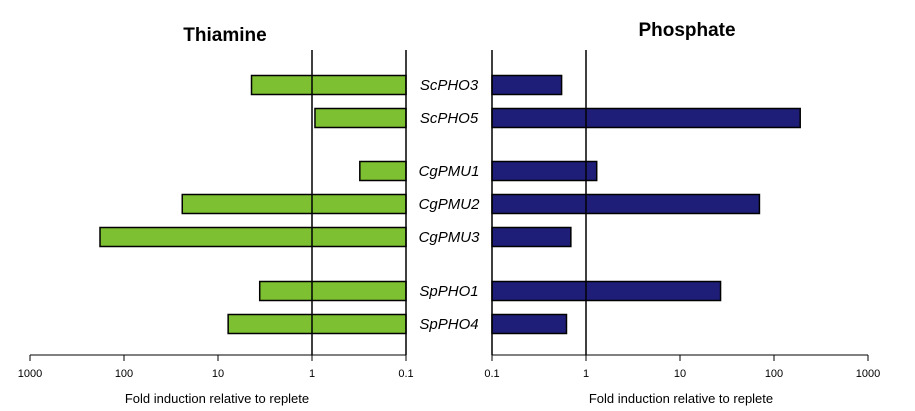 The image size is (915, 411). What do you see at coordinates (218, 374) in the screenshot?
I see `thiamine-tick-label: 10` at bounding box center [218, 374].